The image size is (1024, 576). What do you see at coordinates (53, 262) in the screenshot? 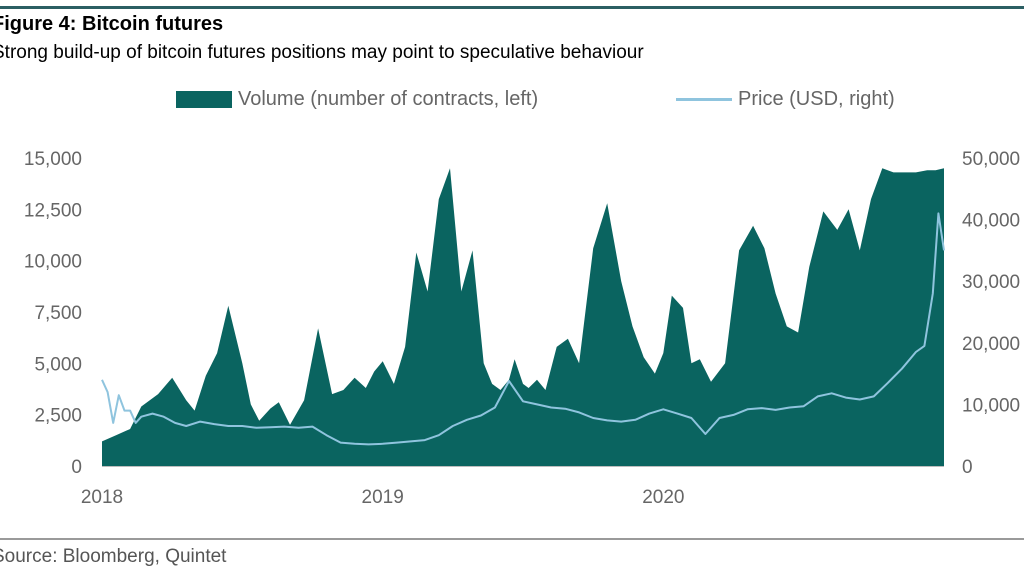
I see `left-axis-tick-label: 10,000` at bounding box center [53, 262].